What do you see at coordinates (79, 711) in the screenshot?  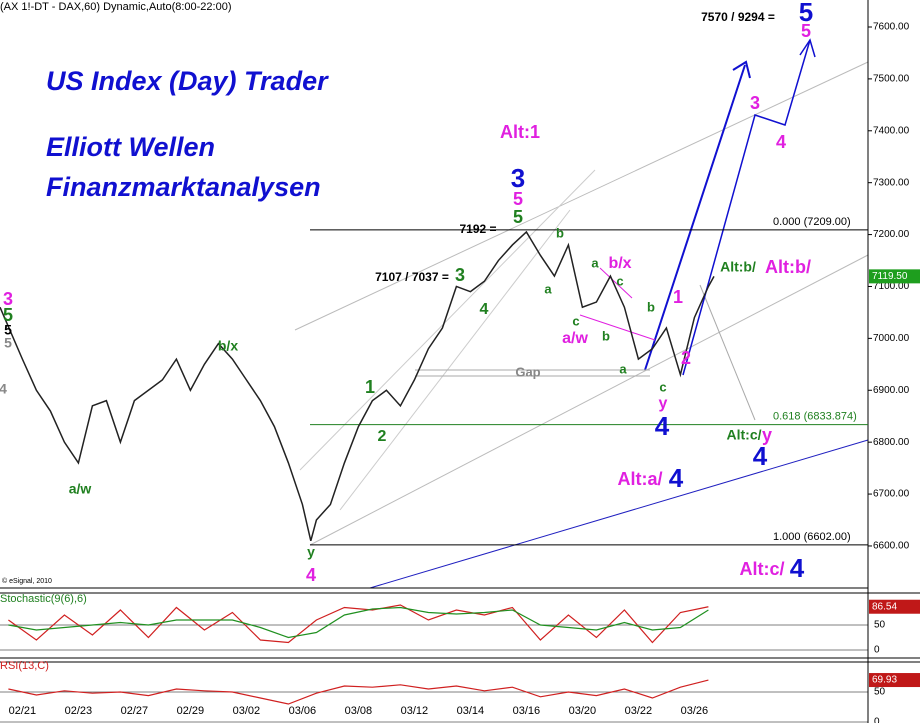 I see `x-tick-label: 02/23` at bounding box center [79, 711].